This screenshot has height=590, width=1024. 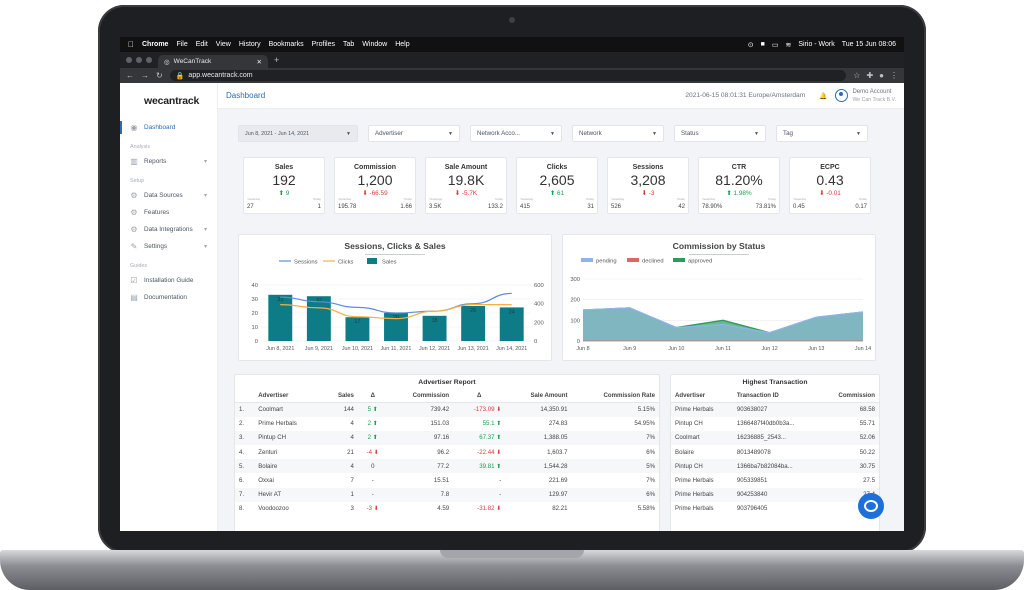 What do you see at coordinates (149, 60) in the screenshot?
I see `maximize-window-icon` at bounding box center [149, 60].